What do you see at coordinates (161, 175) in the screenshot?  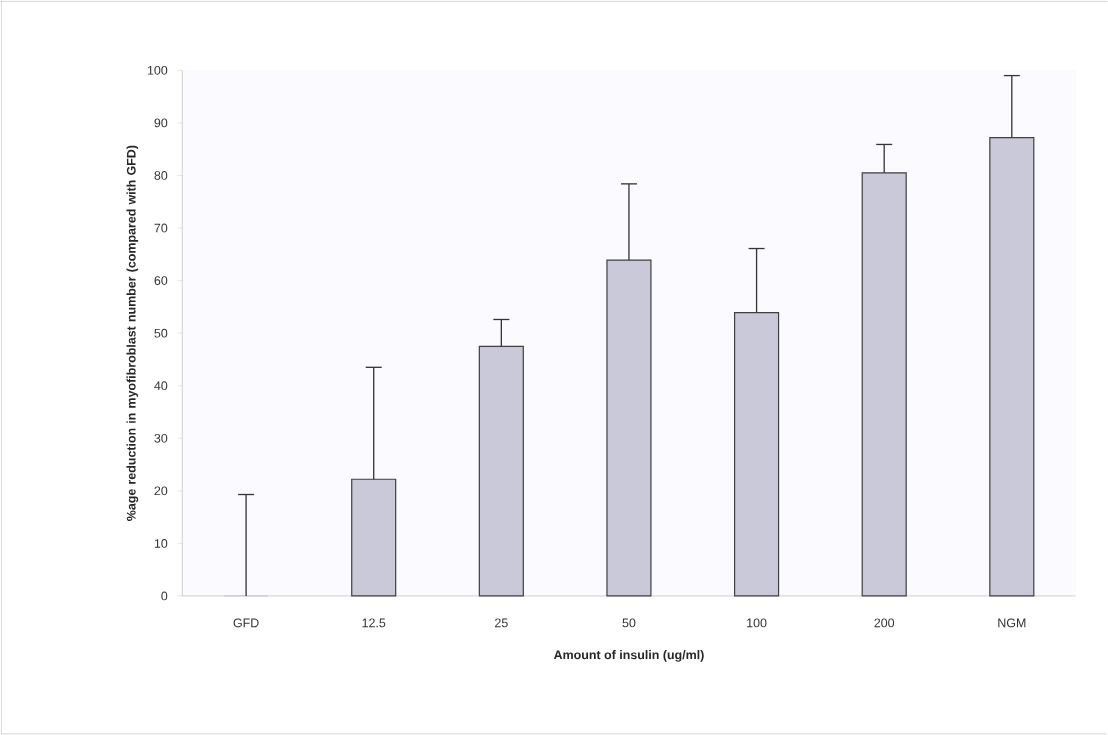 I see `y-tick-label: 80` at bounding box center [161, 175].